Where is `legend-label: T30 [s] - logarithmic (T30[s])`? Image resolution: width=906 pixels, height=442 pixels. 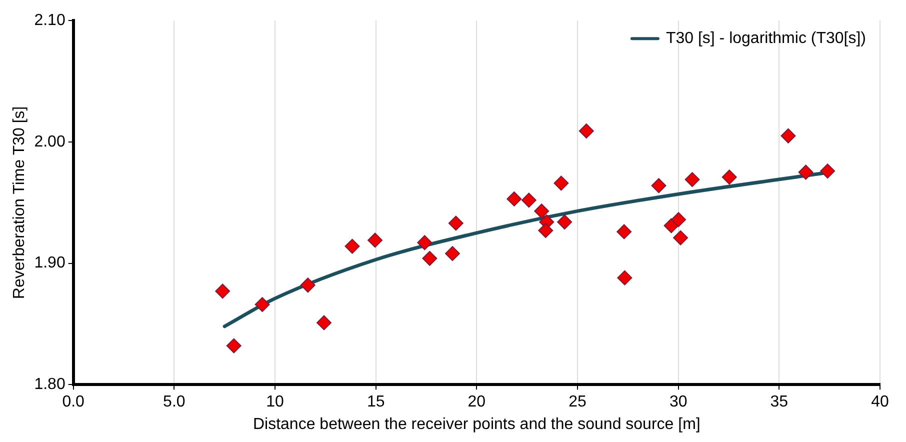
legend-label: T30 [s] - logarithmic (T30[s]) is located at coordinates (766, 39).